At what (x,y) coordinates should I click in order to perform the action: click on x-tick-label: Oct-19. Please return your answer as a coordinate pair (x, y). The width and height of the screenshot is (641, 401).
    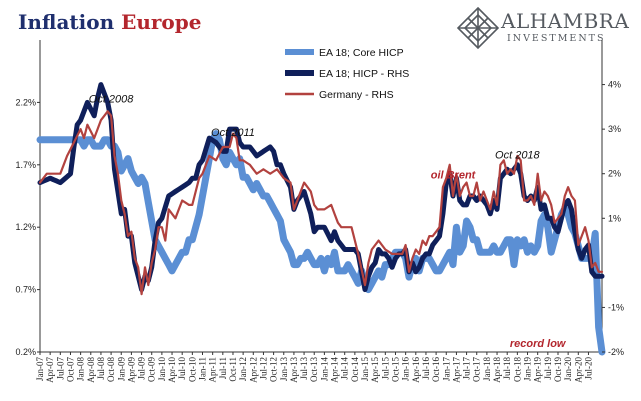
    Looking at the image, I should click on (558, 369).